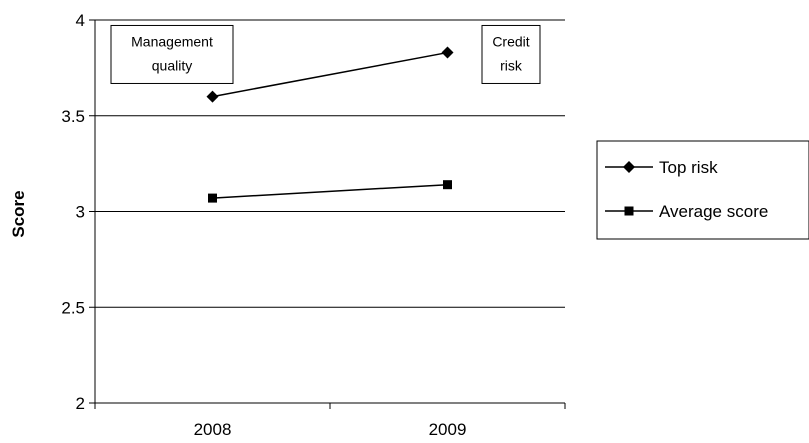 The height and width of the screenshot is (443, 809). Describe the element at coordinates (510, 41) in the screenshot. I see `annotation-text: Credit` at that location.